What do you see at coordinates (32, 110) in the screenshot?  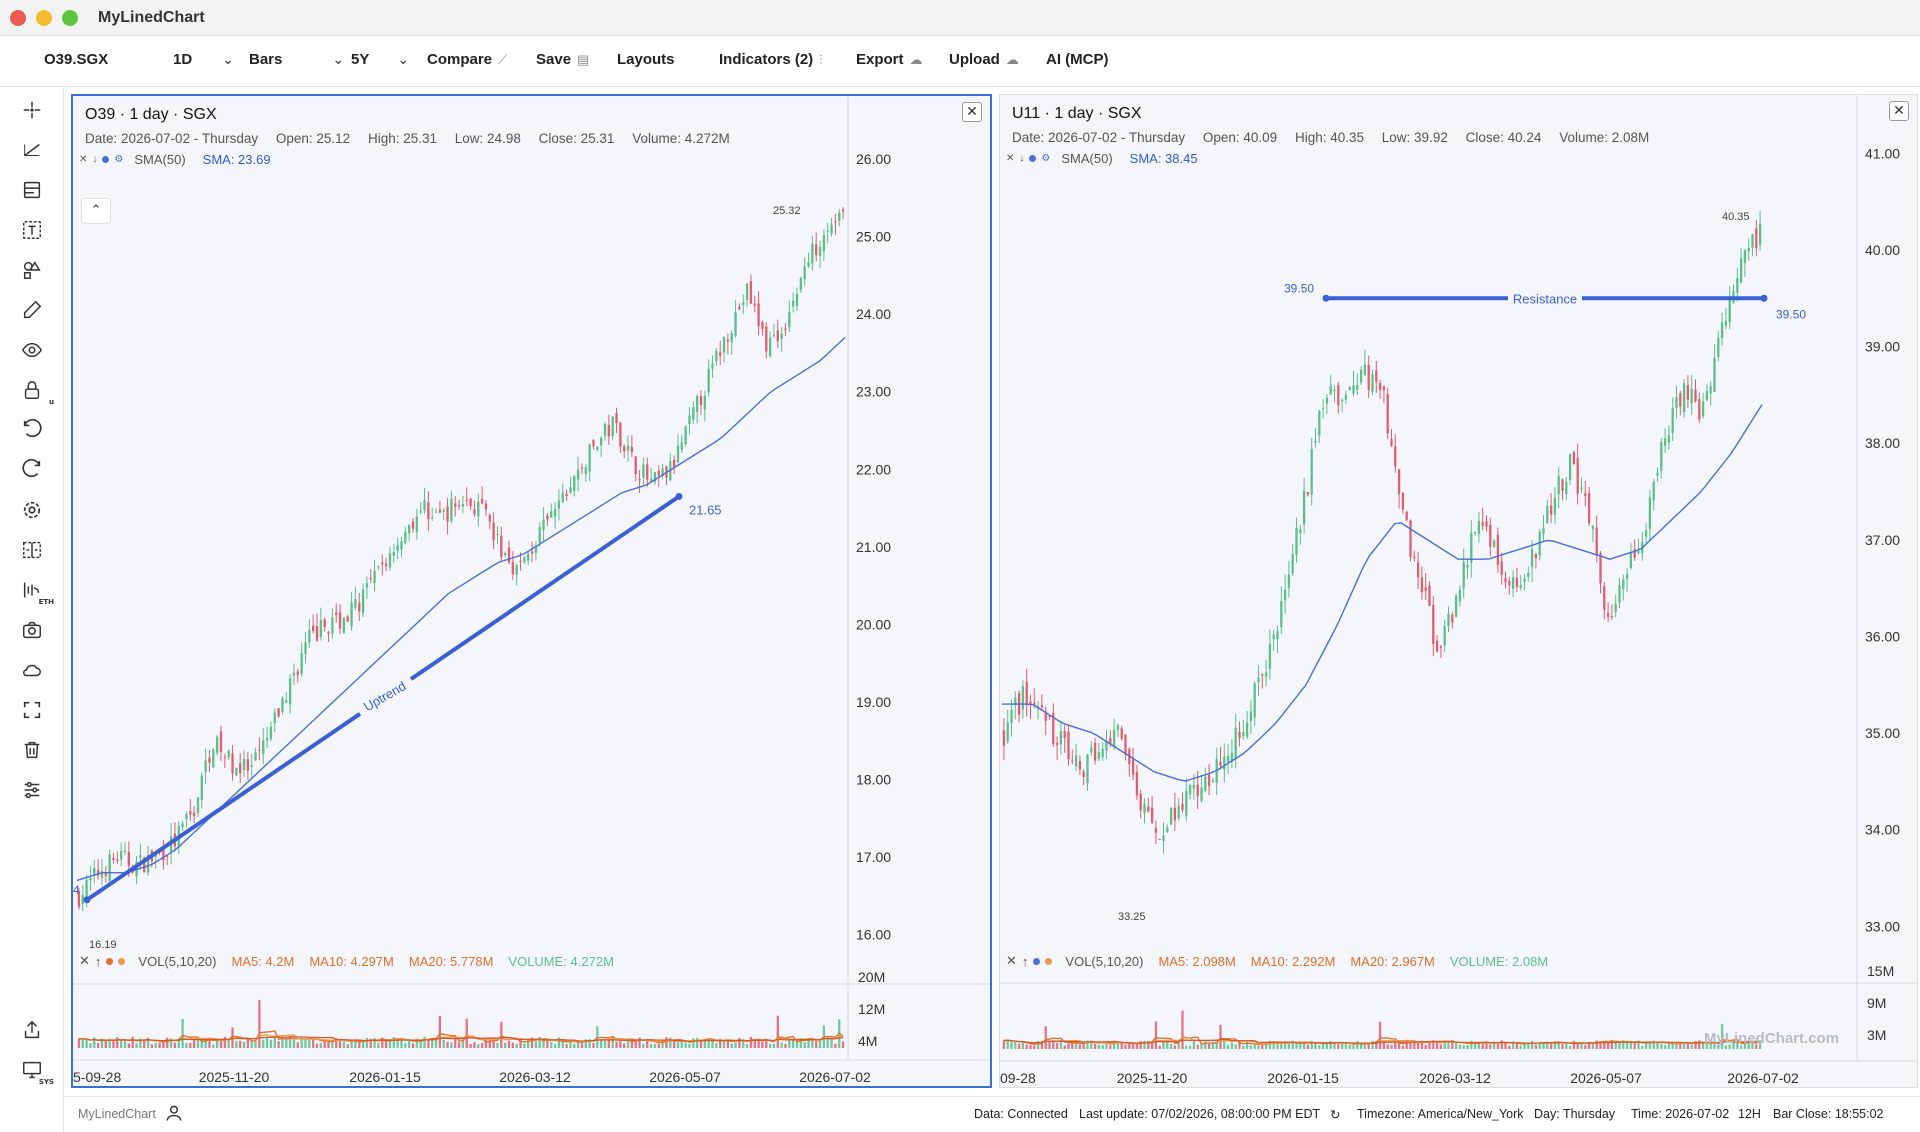 I see `crosshair-icon` at bounding box center [32, 110].